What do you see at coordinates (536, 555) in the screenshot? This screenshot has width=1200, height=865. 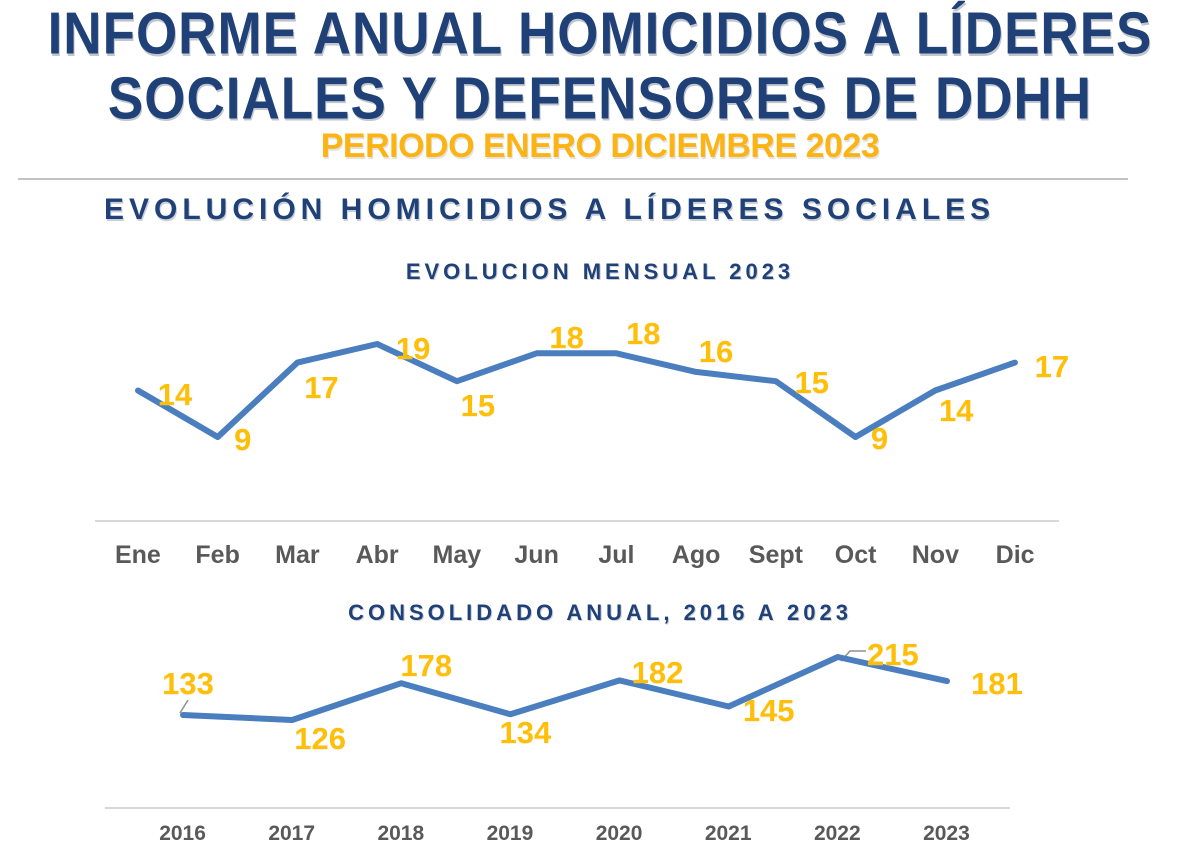 I see `x-label-month: Jun` at bounding box center [536, 555].